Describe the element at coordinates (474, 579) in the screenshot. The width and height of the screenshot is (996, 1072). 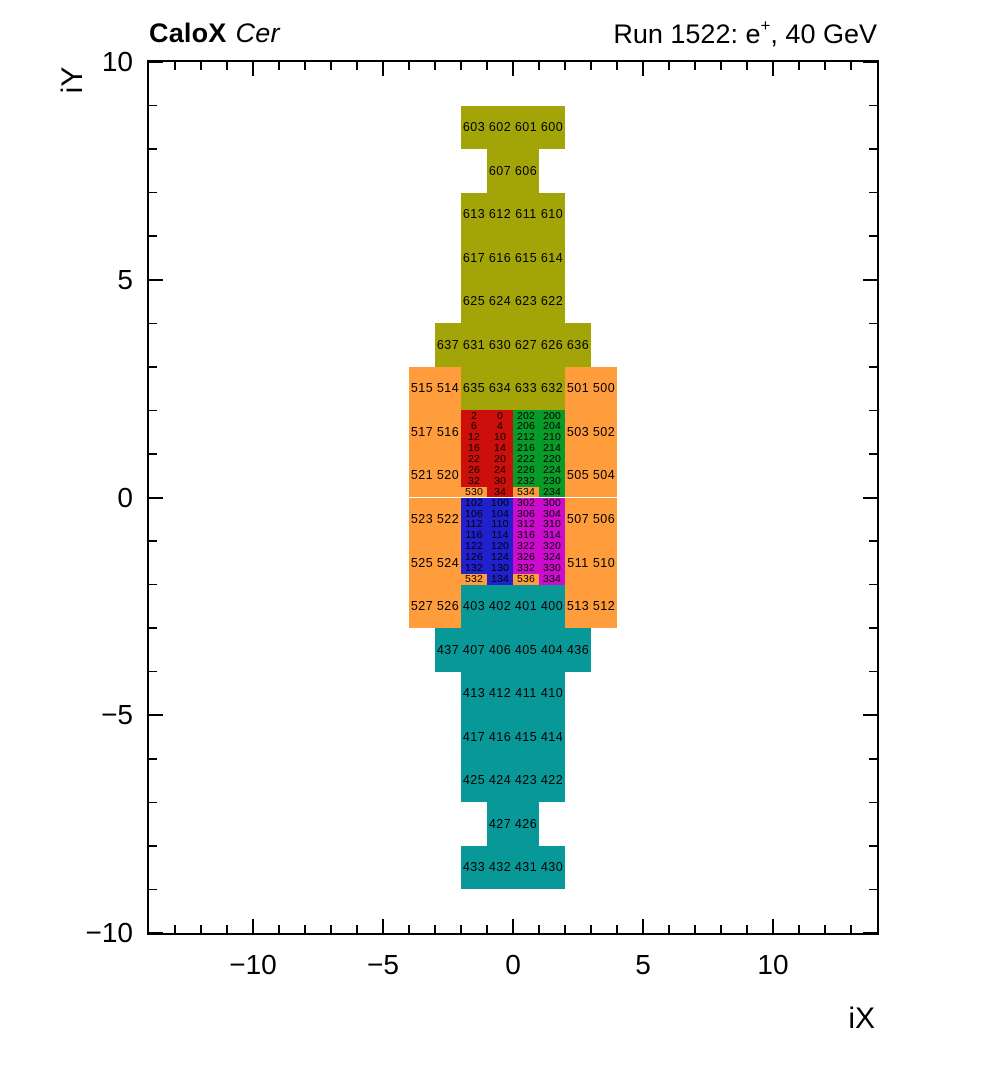
I see `calo-cell-532: 532` at that location.